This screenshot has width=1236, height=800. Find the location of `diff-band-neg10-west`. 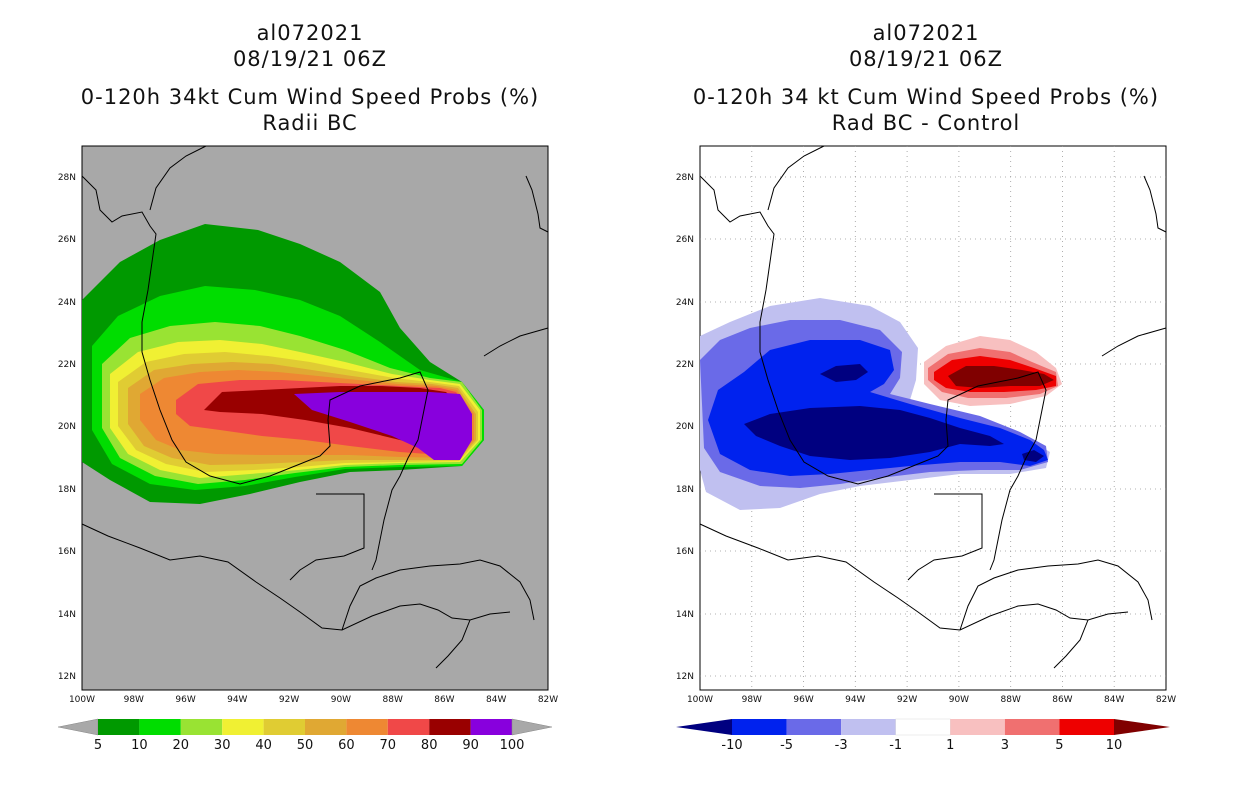

diff-band-neg10-west is located at coordinates (874, 433).